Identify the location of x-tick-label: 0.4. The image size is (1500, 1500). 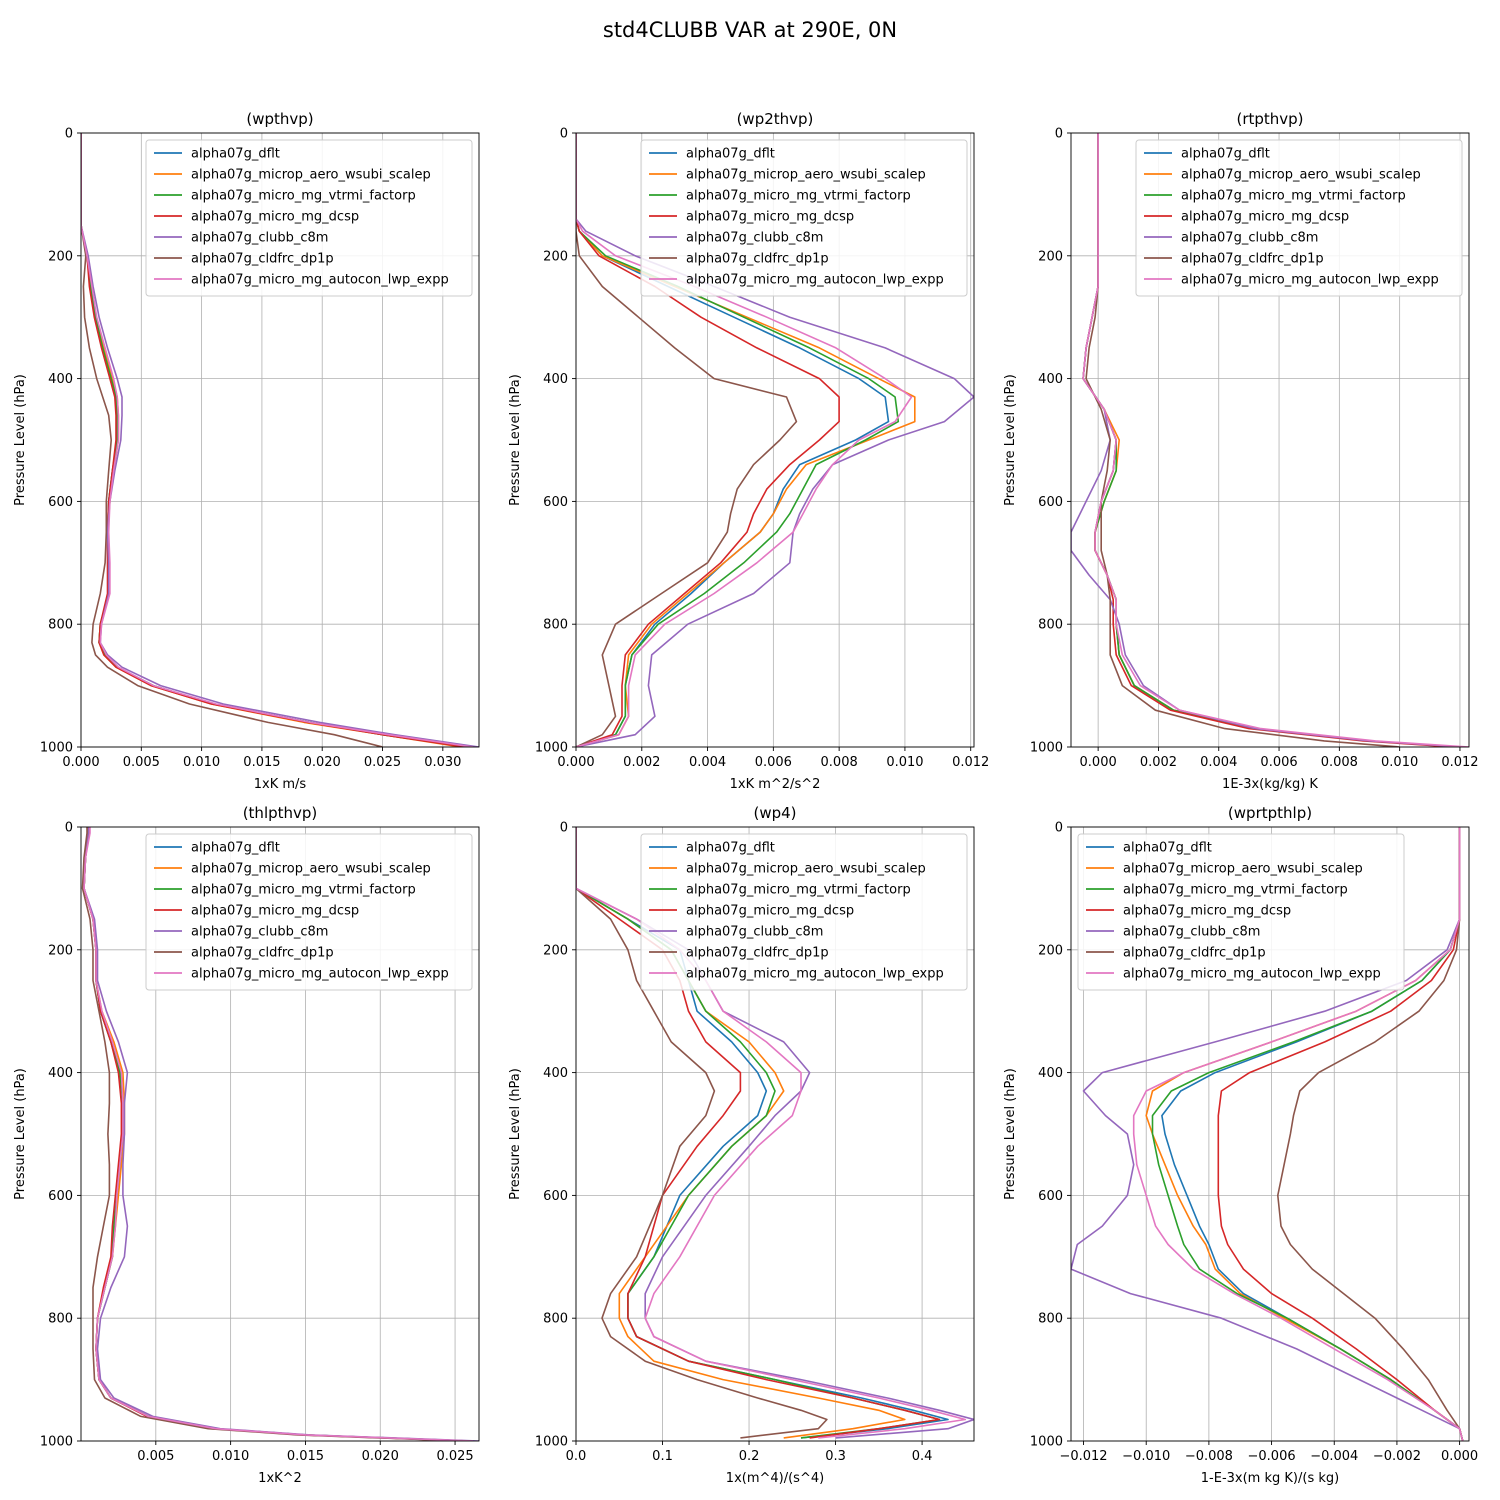
(922, 1456).